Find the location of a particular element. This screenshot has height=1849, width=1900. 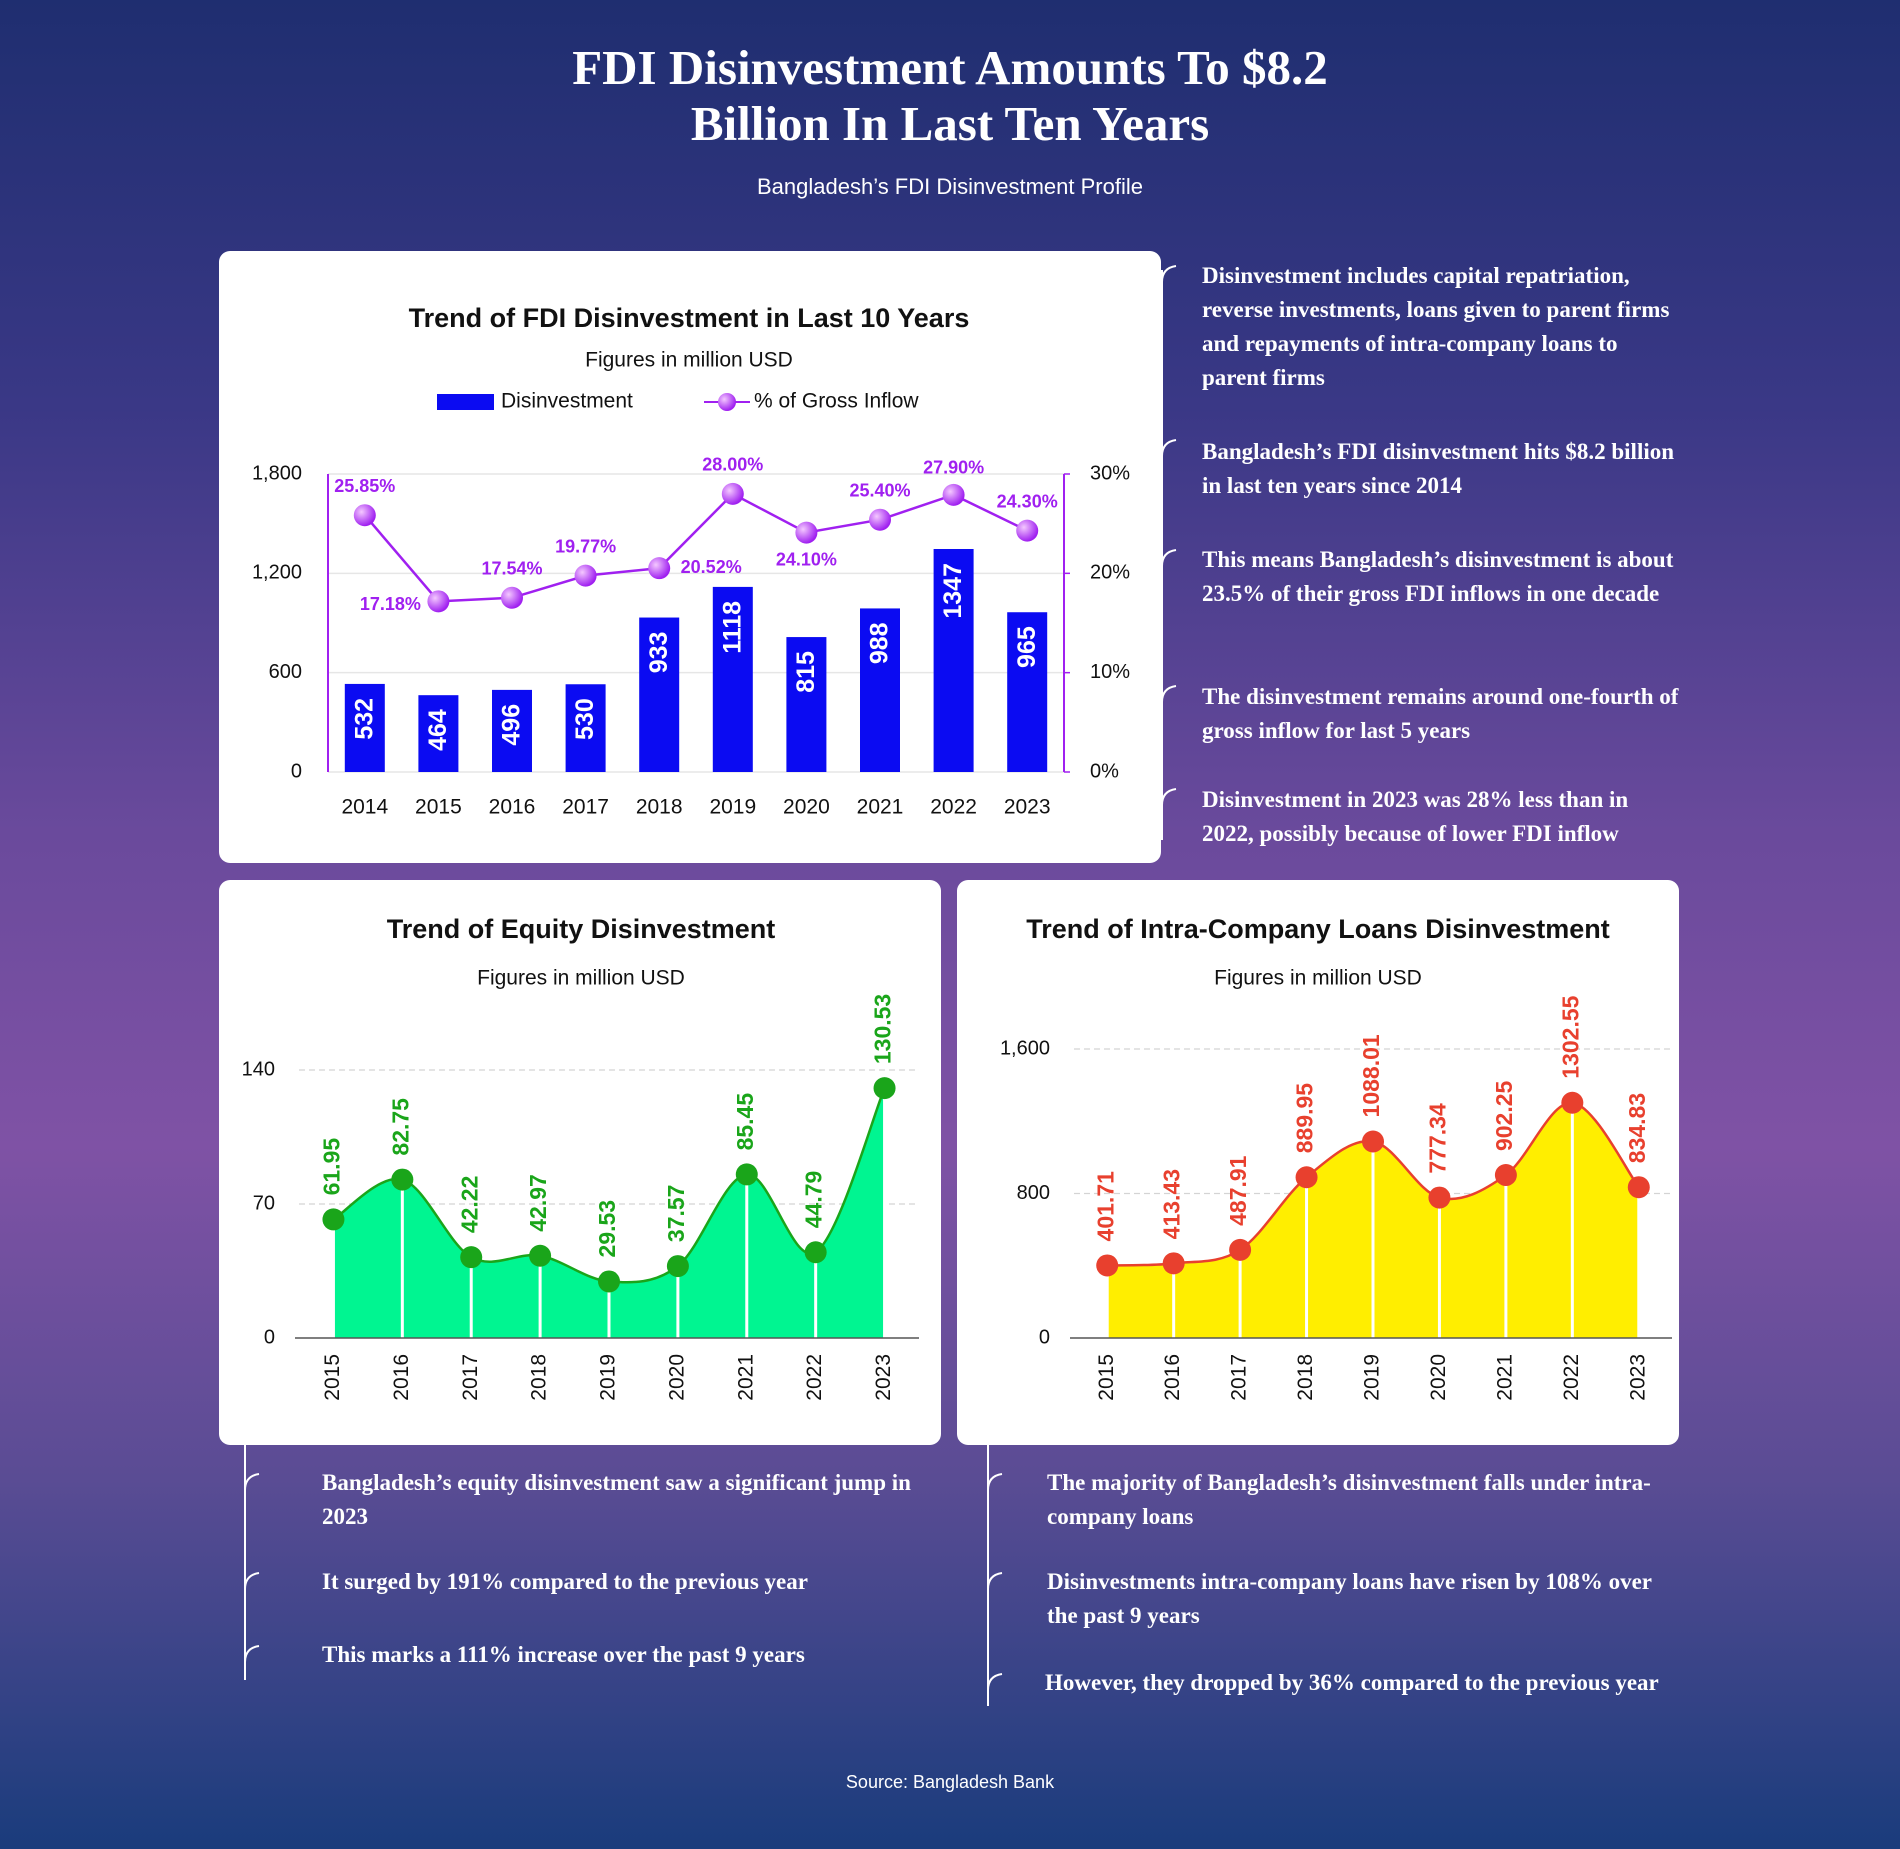

point-value-label: 1302.55 is located at coordinates (1570, 1036).